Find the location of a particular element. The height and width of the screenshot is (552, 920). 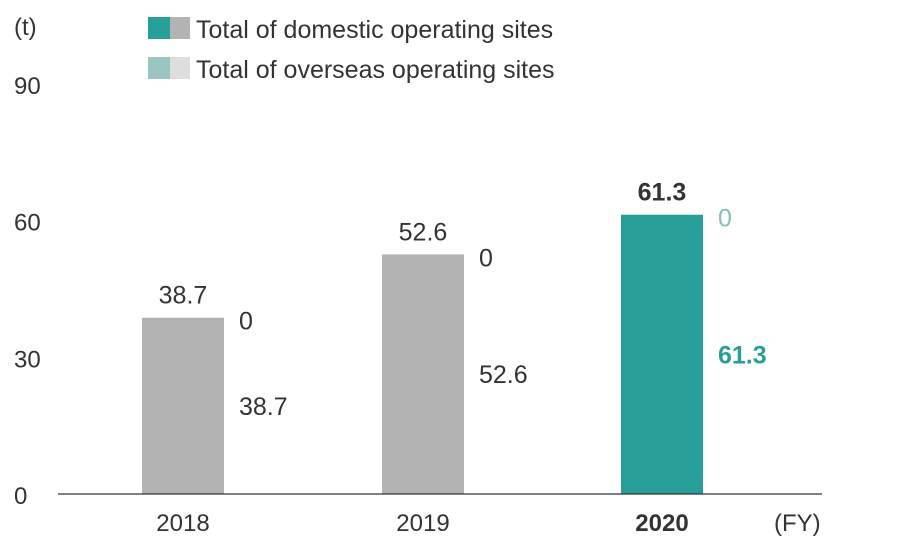

overseas-value-label-2020: 0 is located at coordinates (725, 219).